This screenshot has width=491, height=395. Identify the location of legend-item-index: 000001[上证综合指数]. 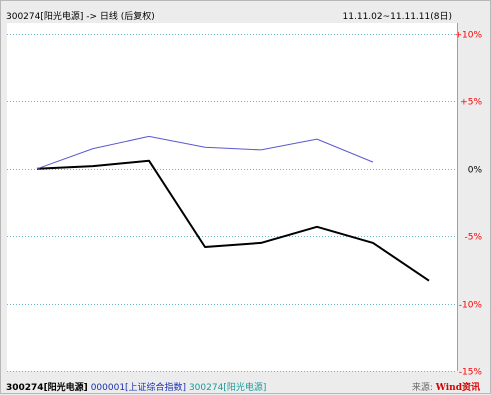
(138, 388).